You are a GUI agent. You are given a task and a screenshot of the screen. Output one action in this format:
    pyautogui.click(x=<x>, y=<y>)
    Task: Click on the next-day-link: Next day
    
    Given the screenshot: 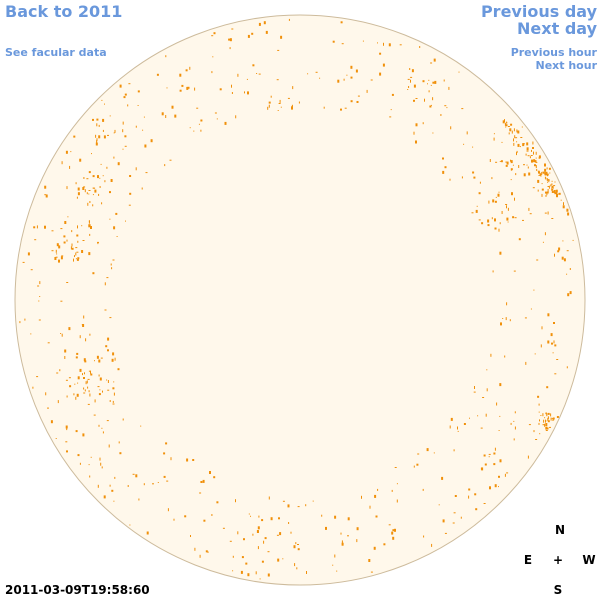 What is the action you would take?
    pyautogui.click(x=557, y=28)
    